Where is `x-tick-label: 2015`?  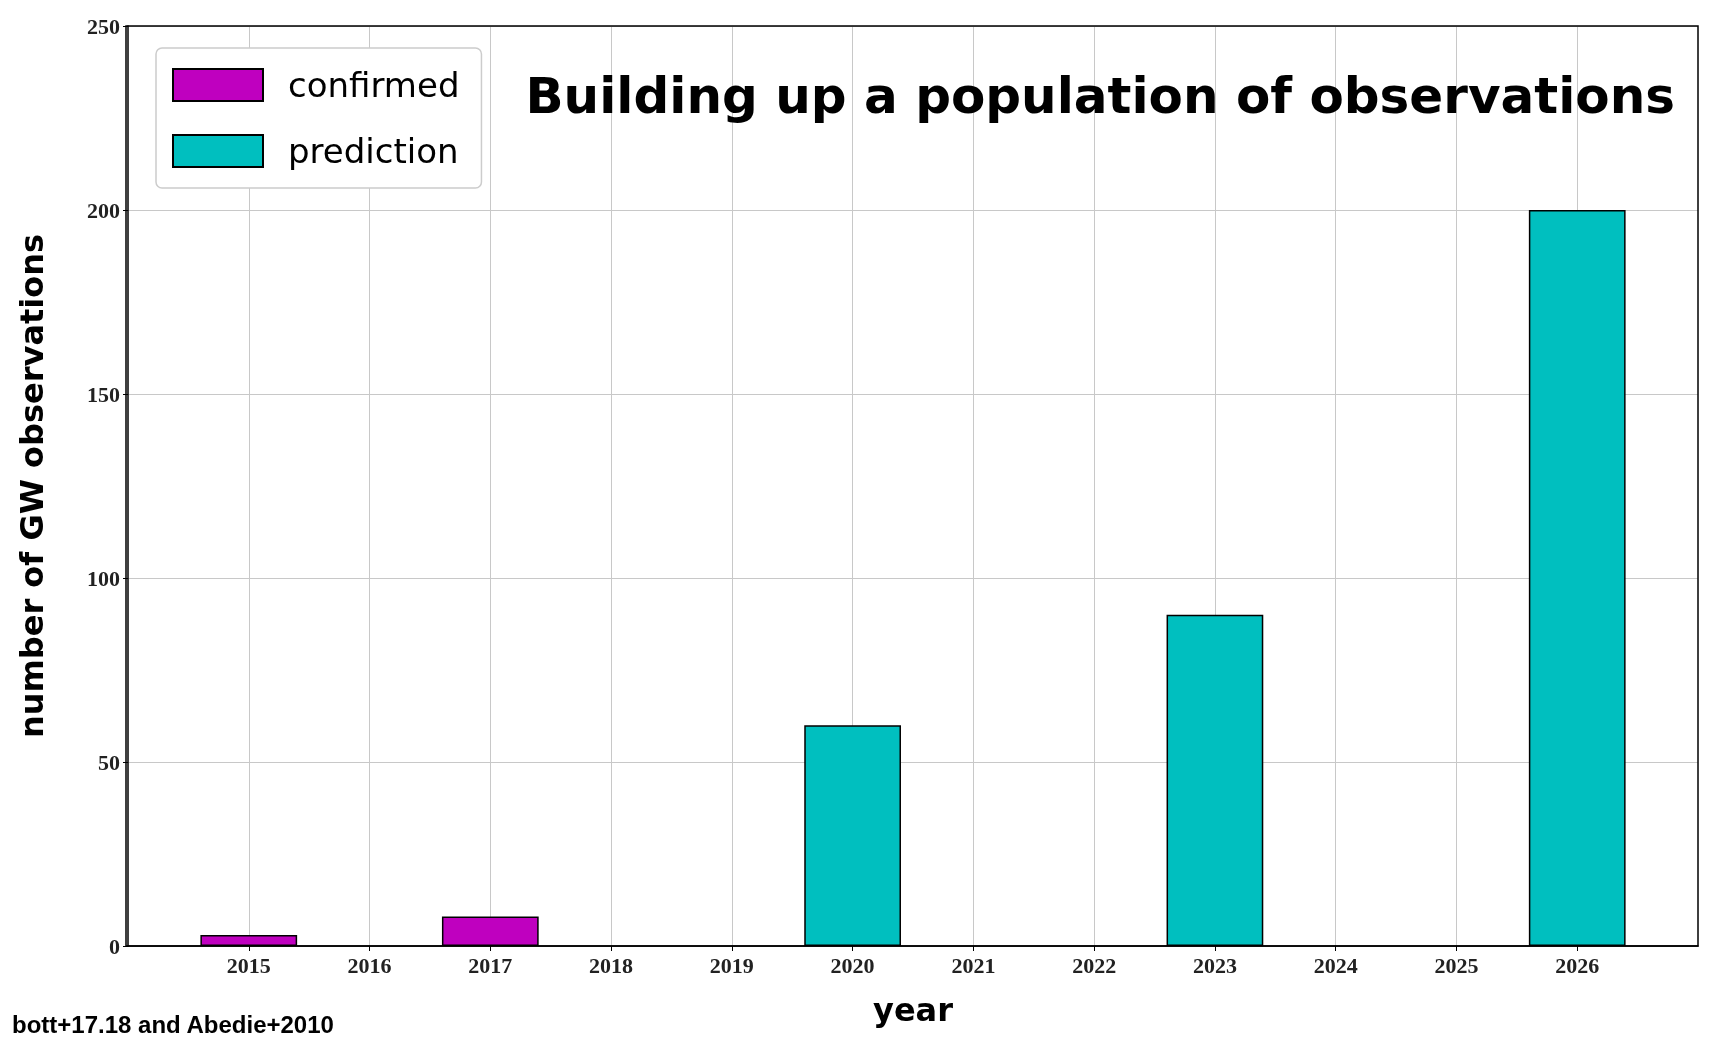
x-tick-label: 2015 is located at coordinates (248, 965).